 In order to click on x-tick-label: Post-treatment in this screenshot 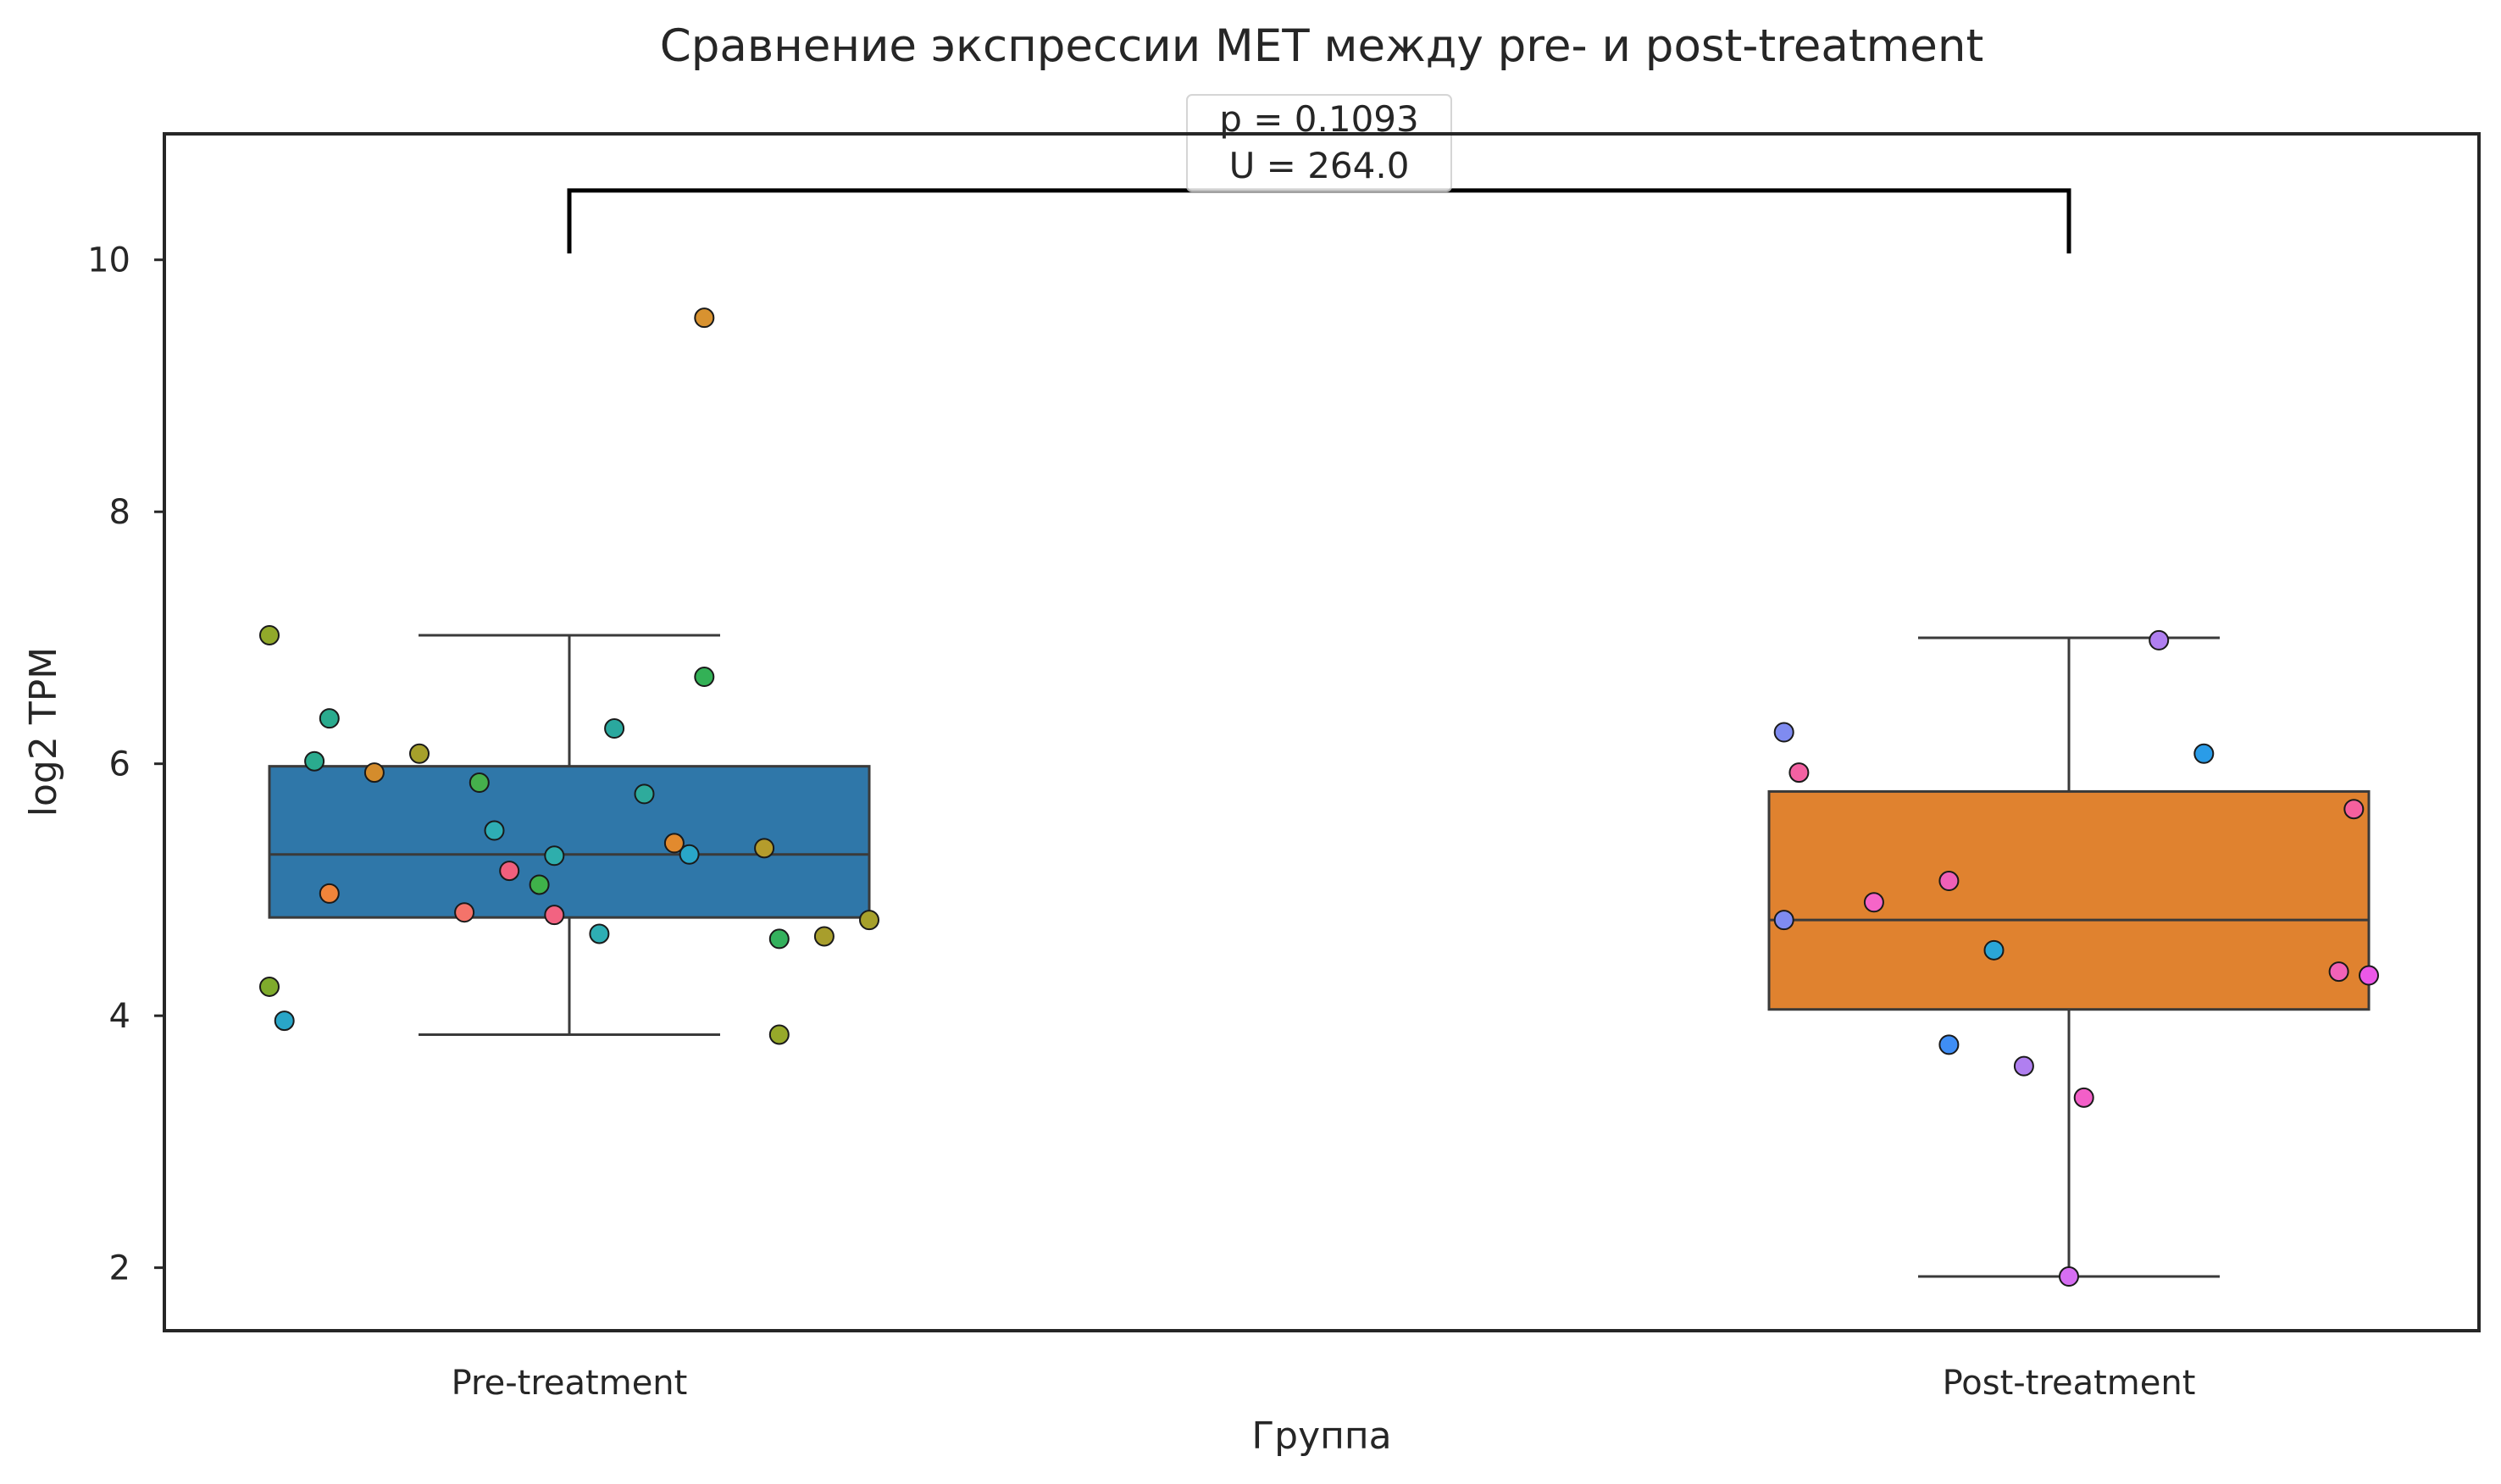, I will do `click(2069, 1383)`.